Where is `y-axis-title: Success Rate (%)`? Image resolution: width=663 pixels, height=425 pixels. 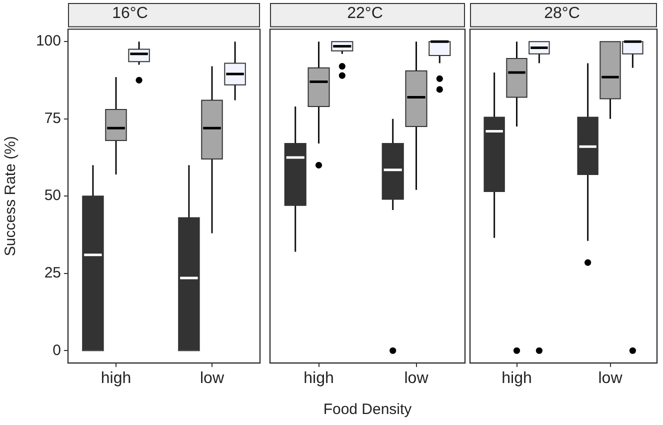
y-axis-title: Success Rate (%) is located at coordinates (11, 196).